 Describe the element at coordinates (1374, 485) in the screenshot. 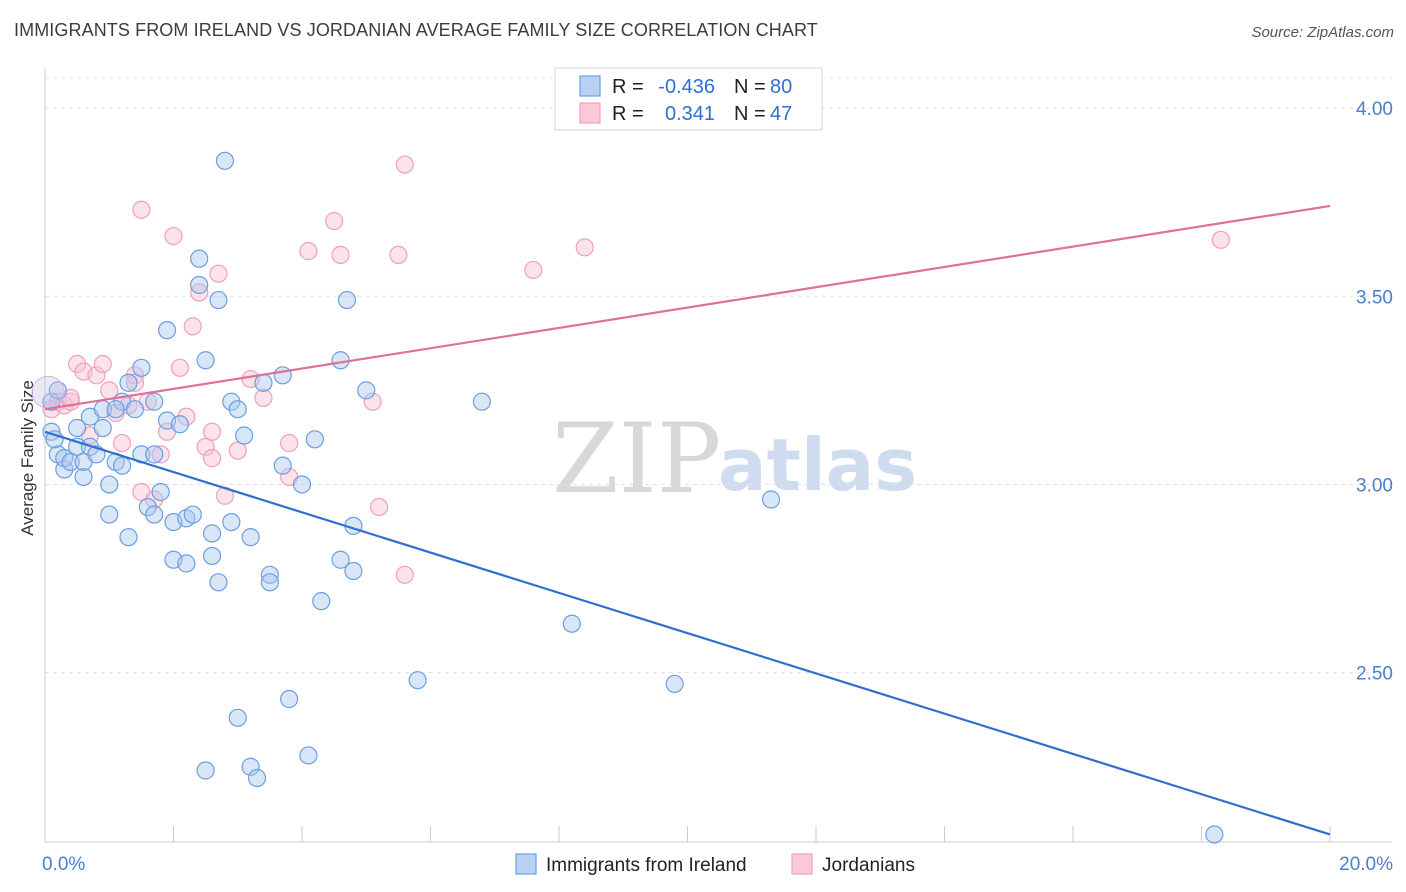

I see `y-tick-label: 3.00` at that location.